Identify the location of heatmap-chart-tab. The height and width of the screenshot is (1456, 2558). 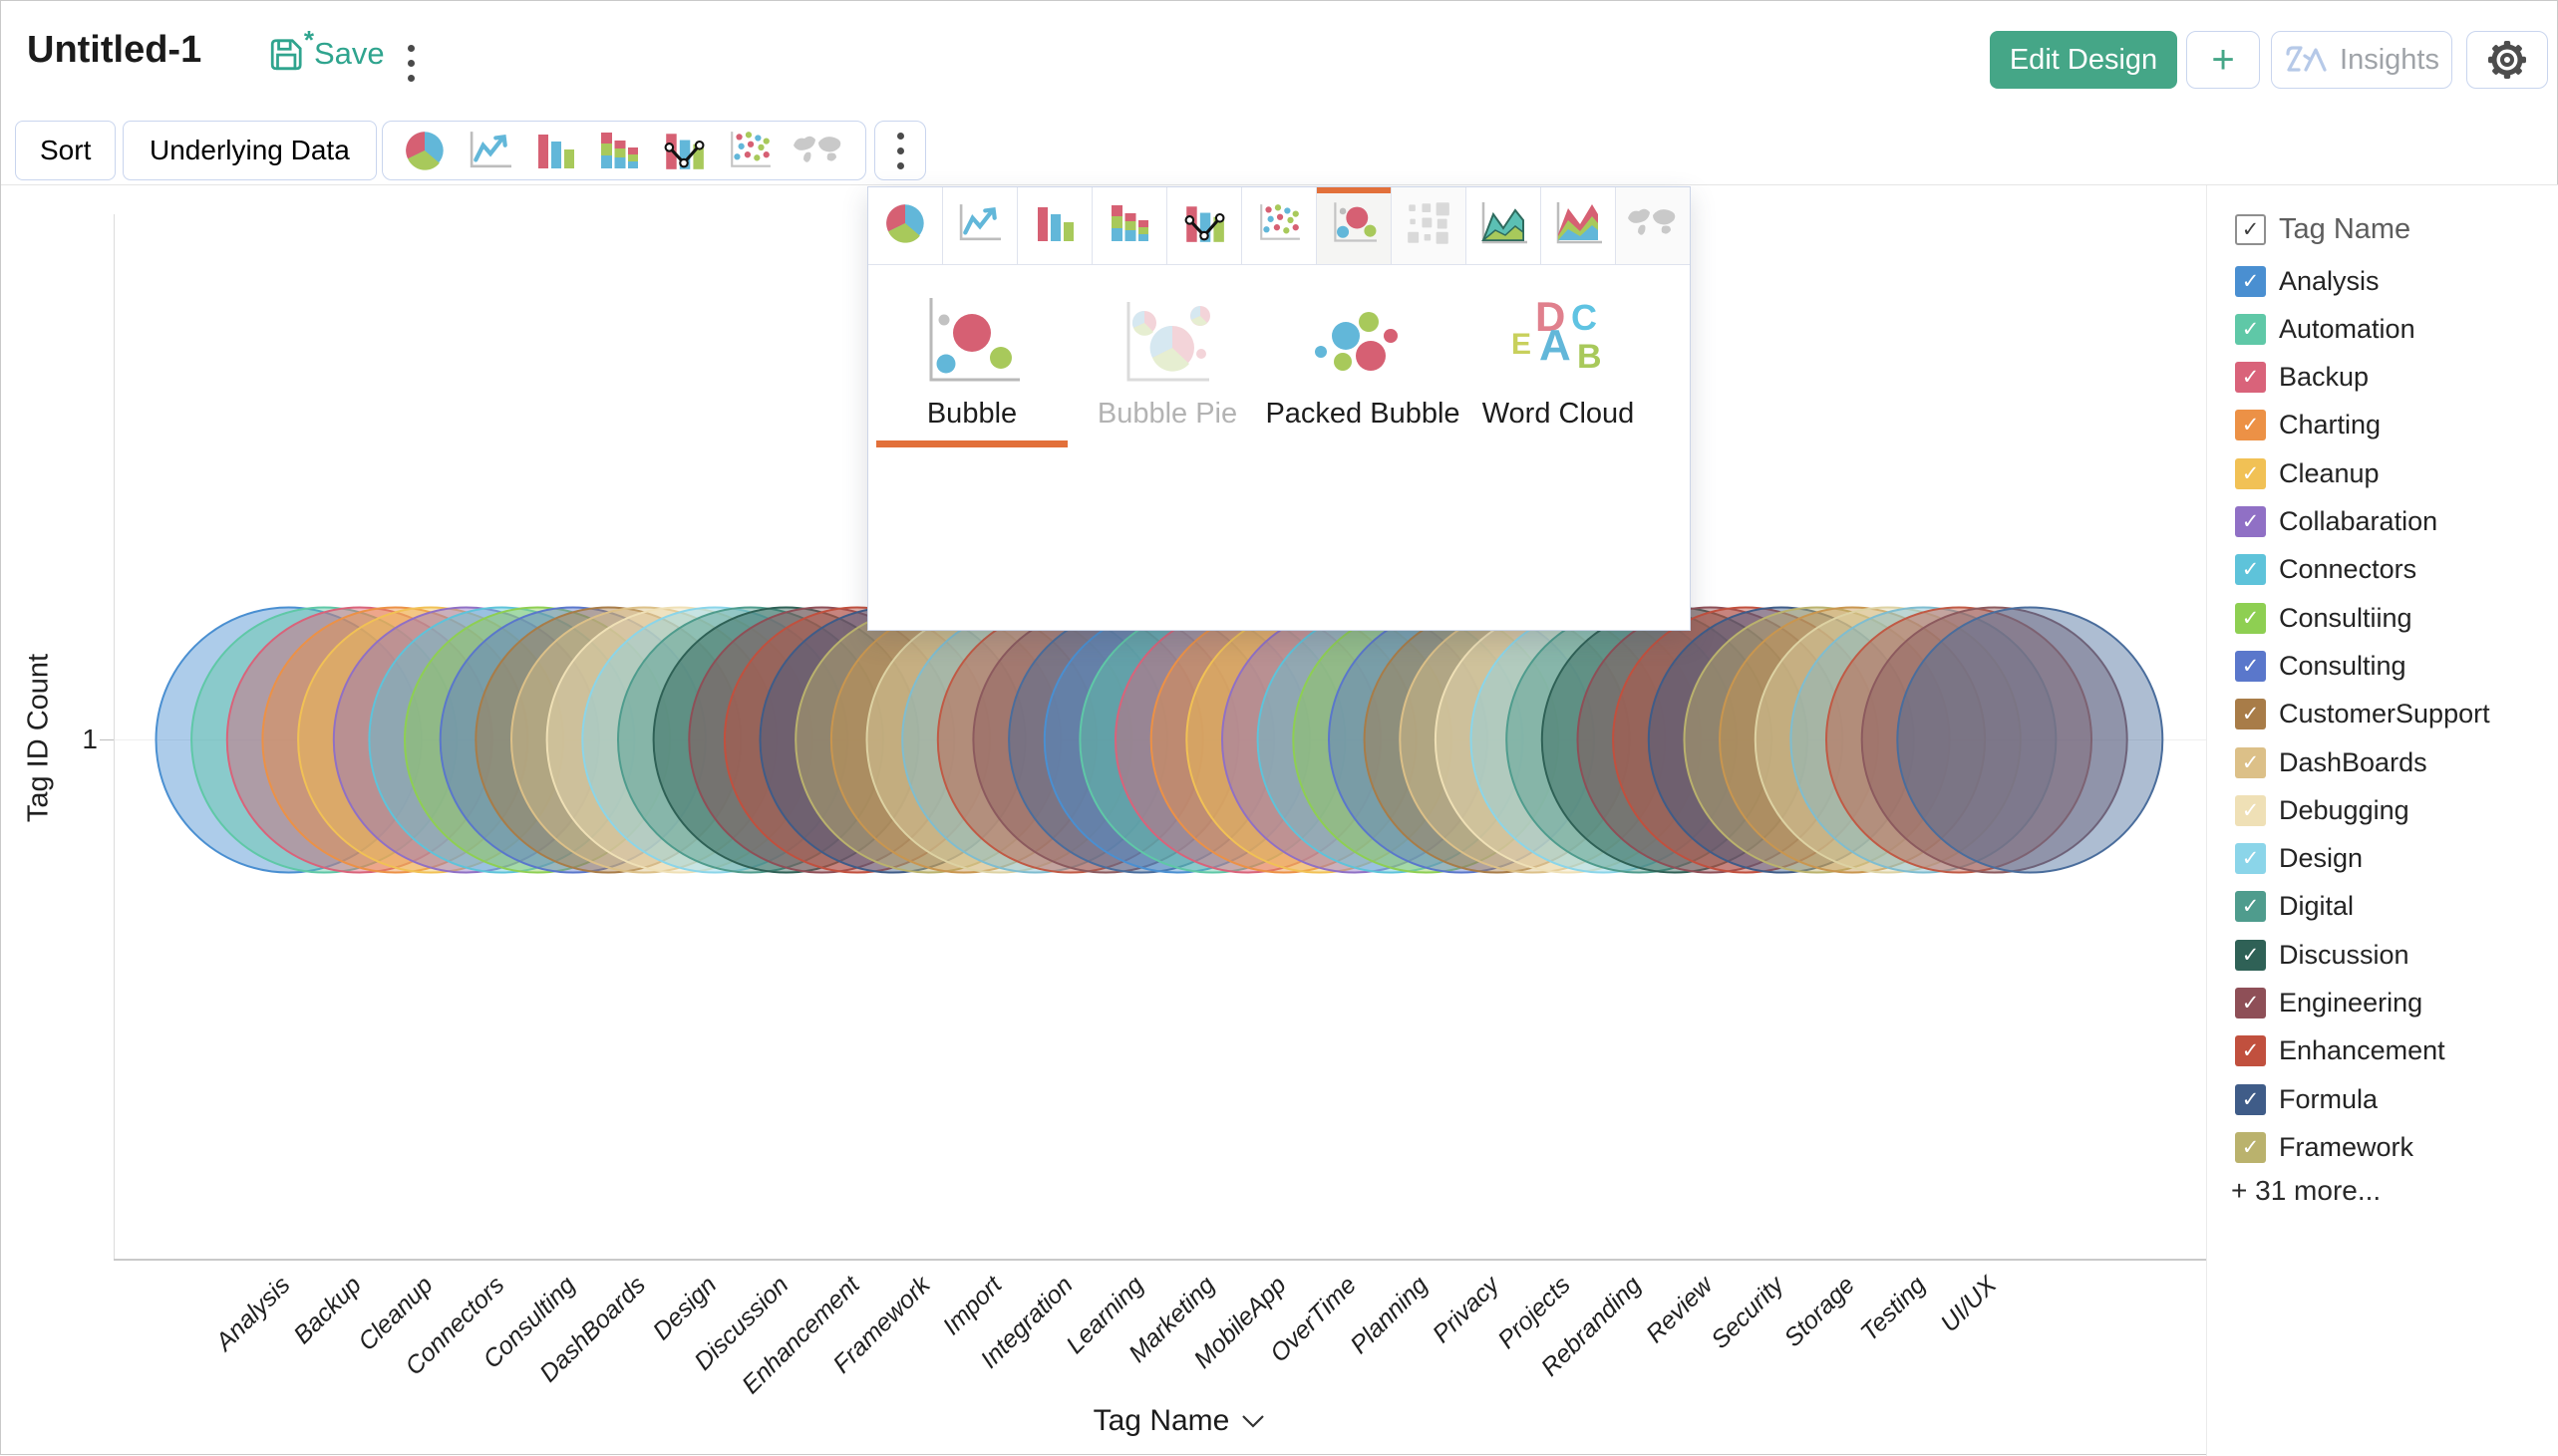
(1429, 225).